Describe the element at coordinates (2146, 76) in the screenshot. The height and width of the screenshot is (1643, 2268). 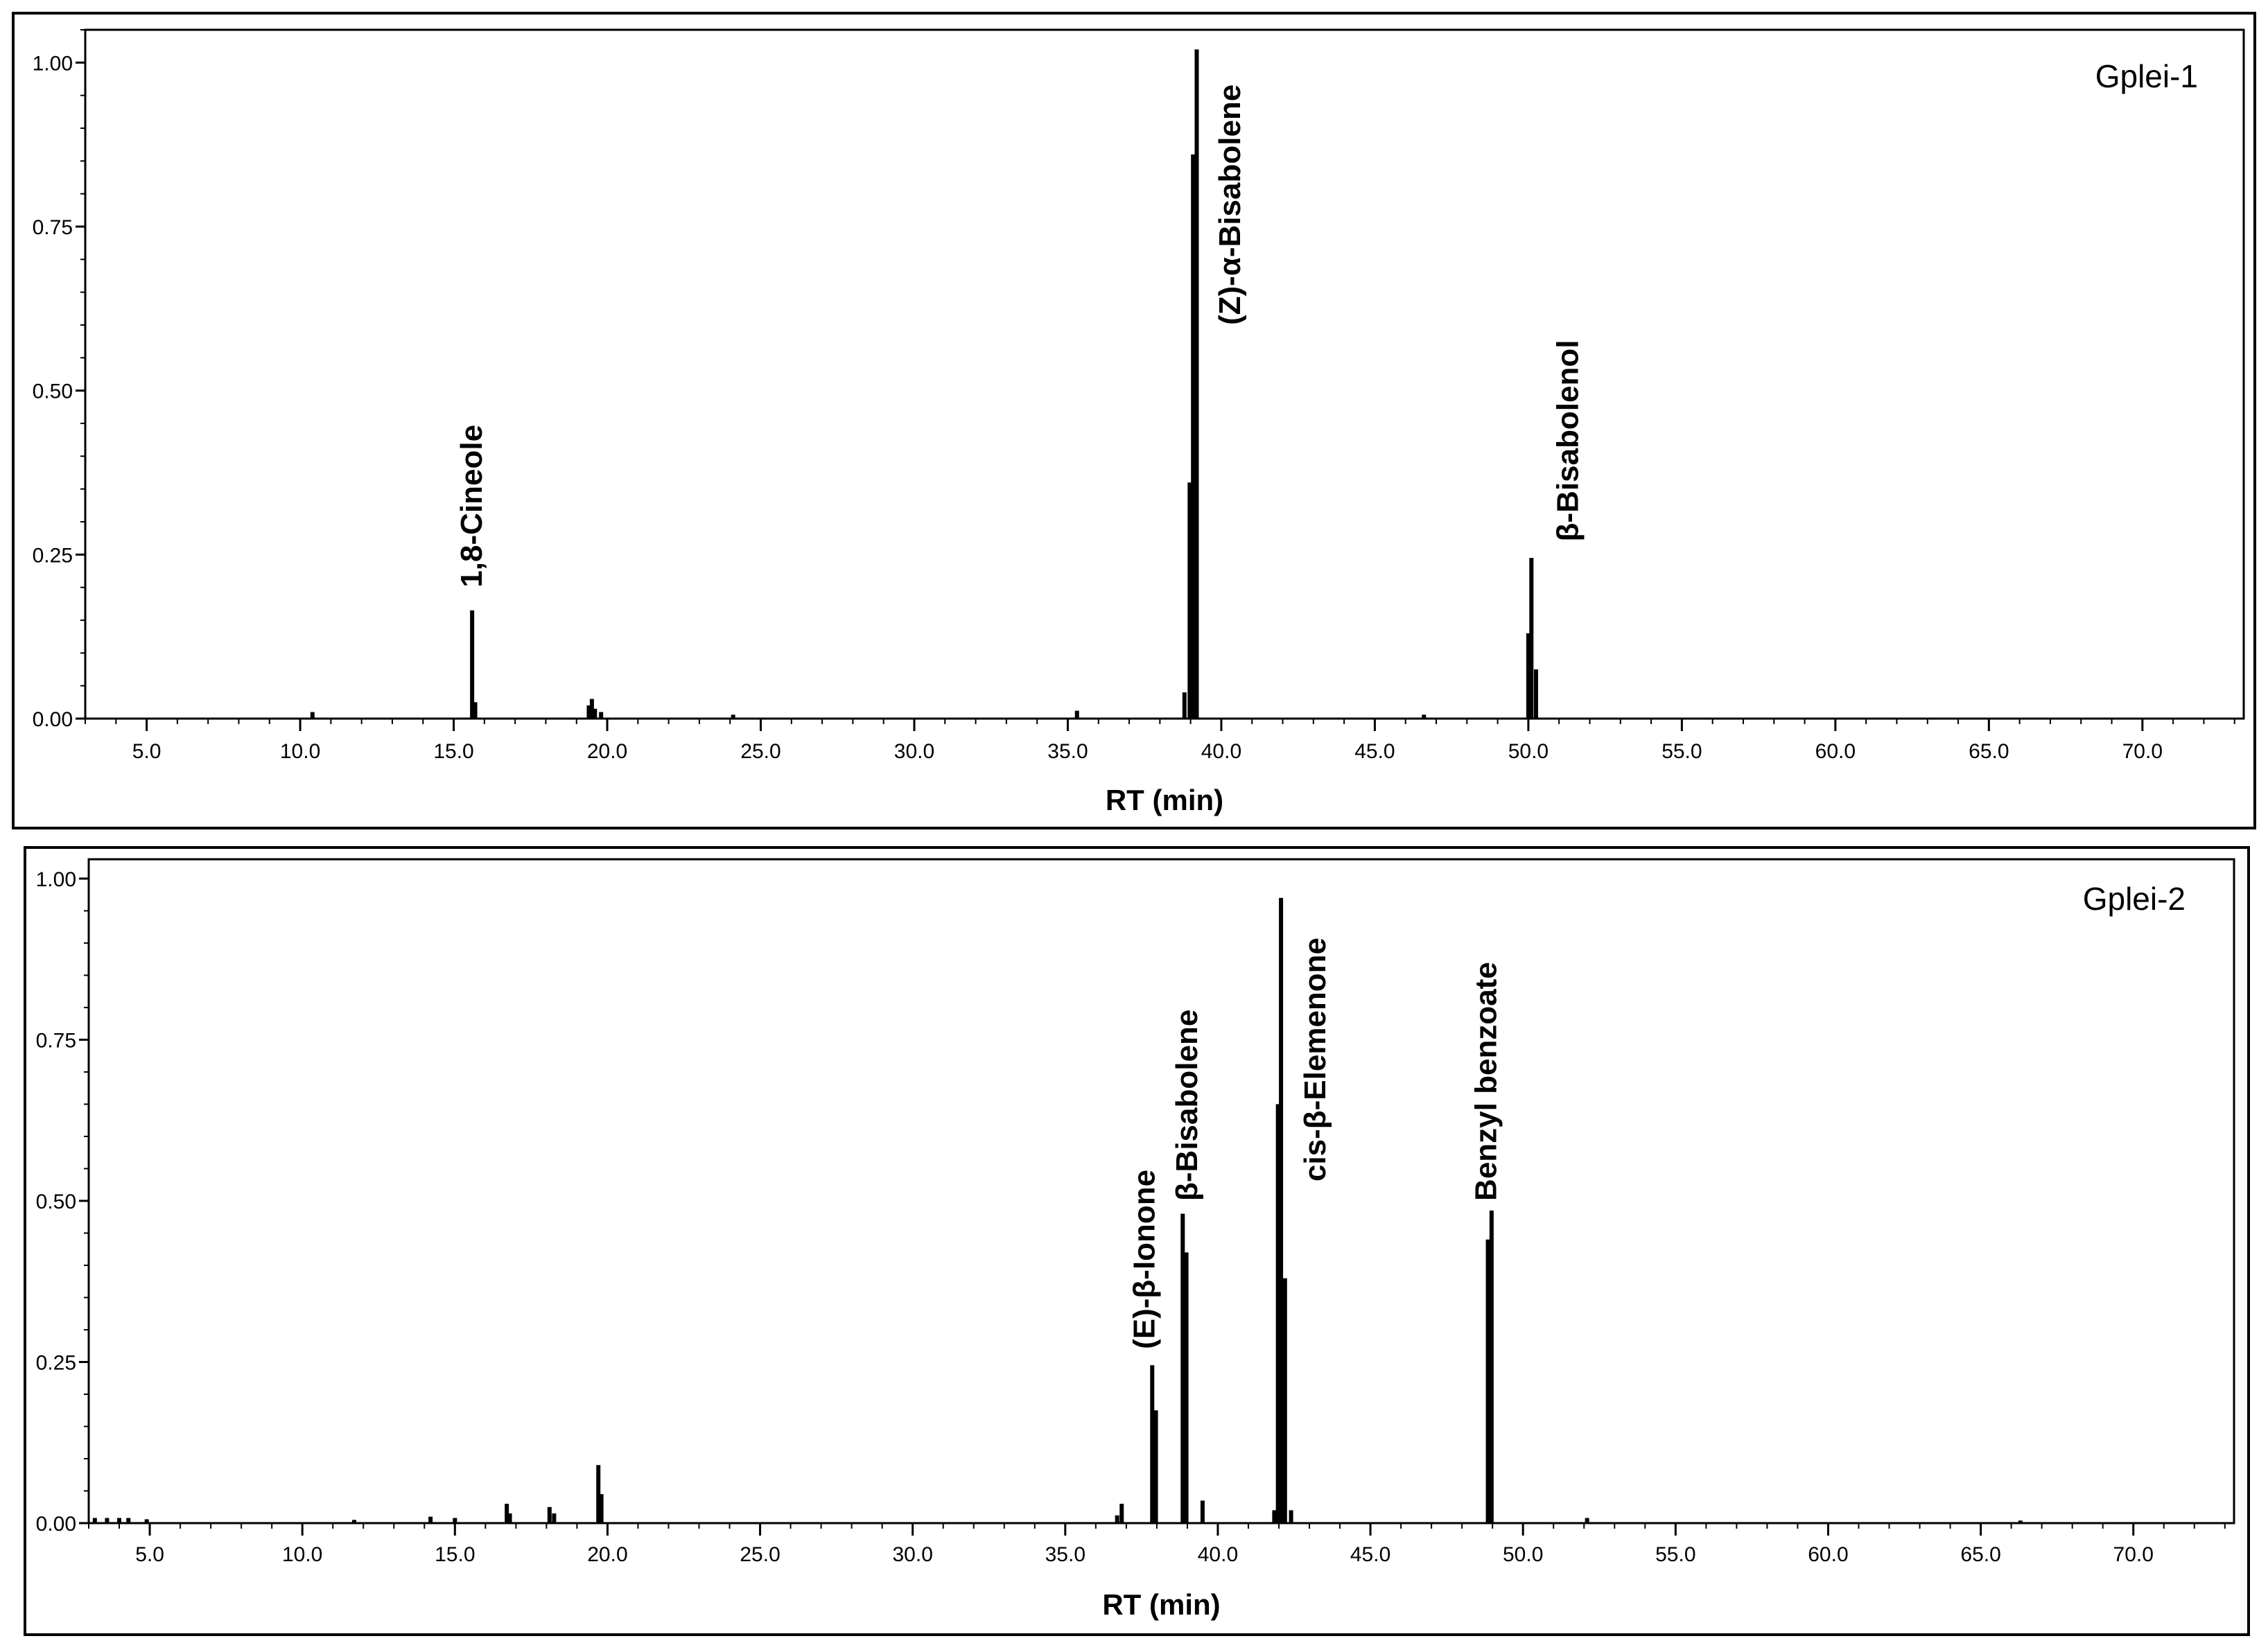
I see `sample-label: Gplei-1` at that location.